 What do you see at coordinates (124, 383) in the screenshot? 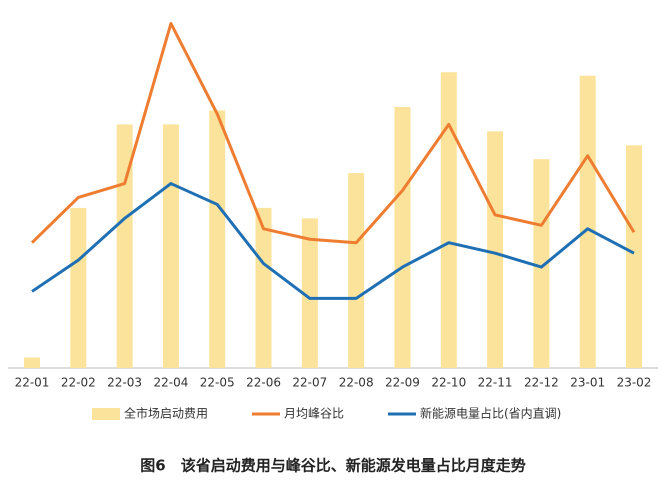
I see `x-tick-label: 22-03` at bounding box center [124, 383].